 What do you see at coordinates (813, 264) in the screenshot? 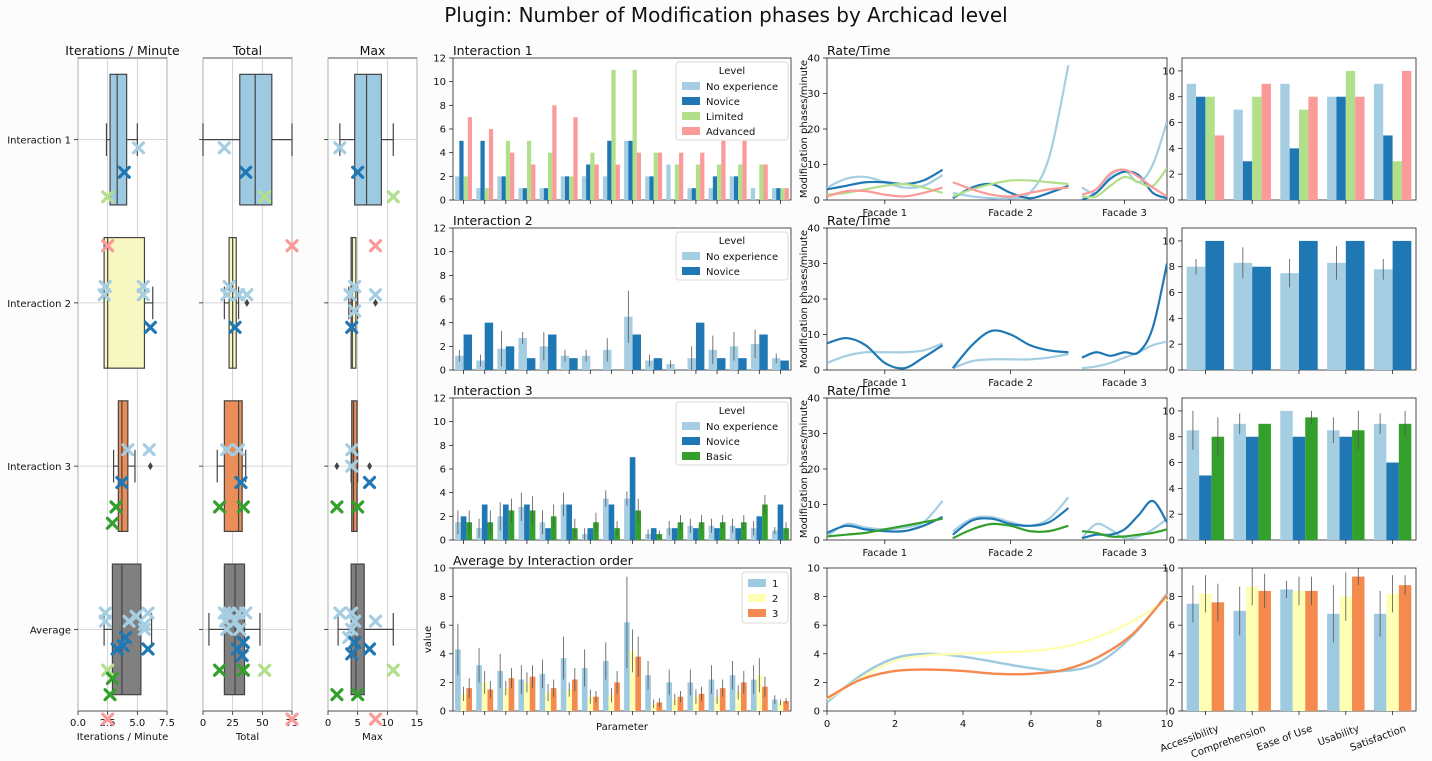
I see `y-tick-label: 30` at bounding box center [813, 264].